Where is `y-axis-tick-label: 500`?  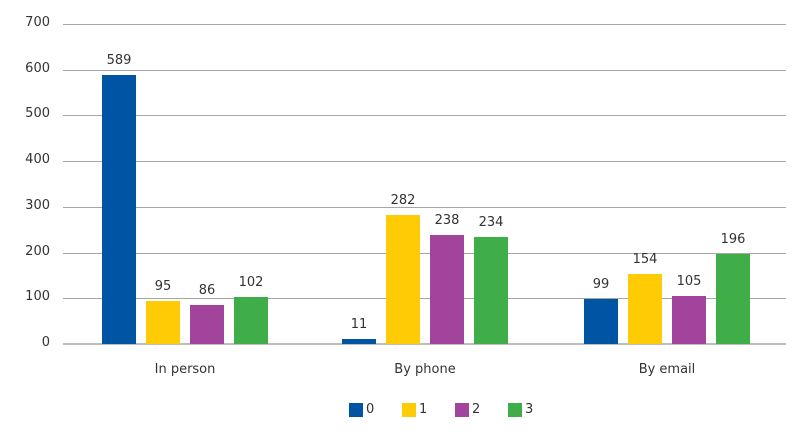 y-axis-tick-label: 500 is located at coordinates (37, 114).